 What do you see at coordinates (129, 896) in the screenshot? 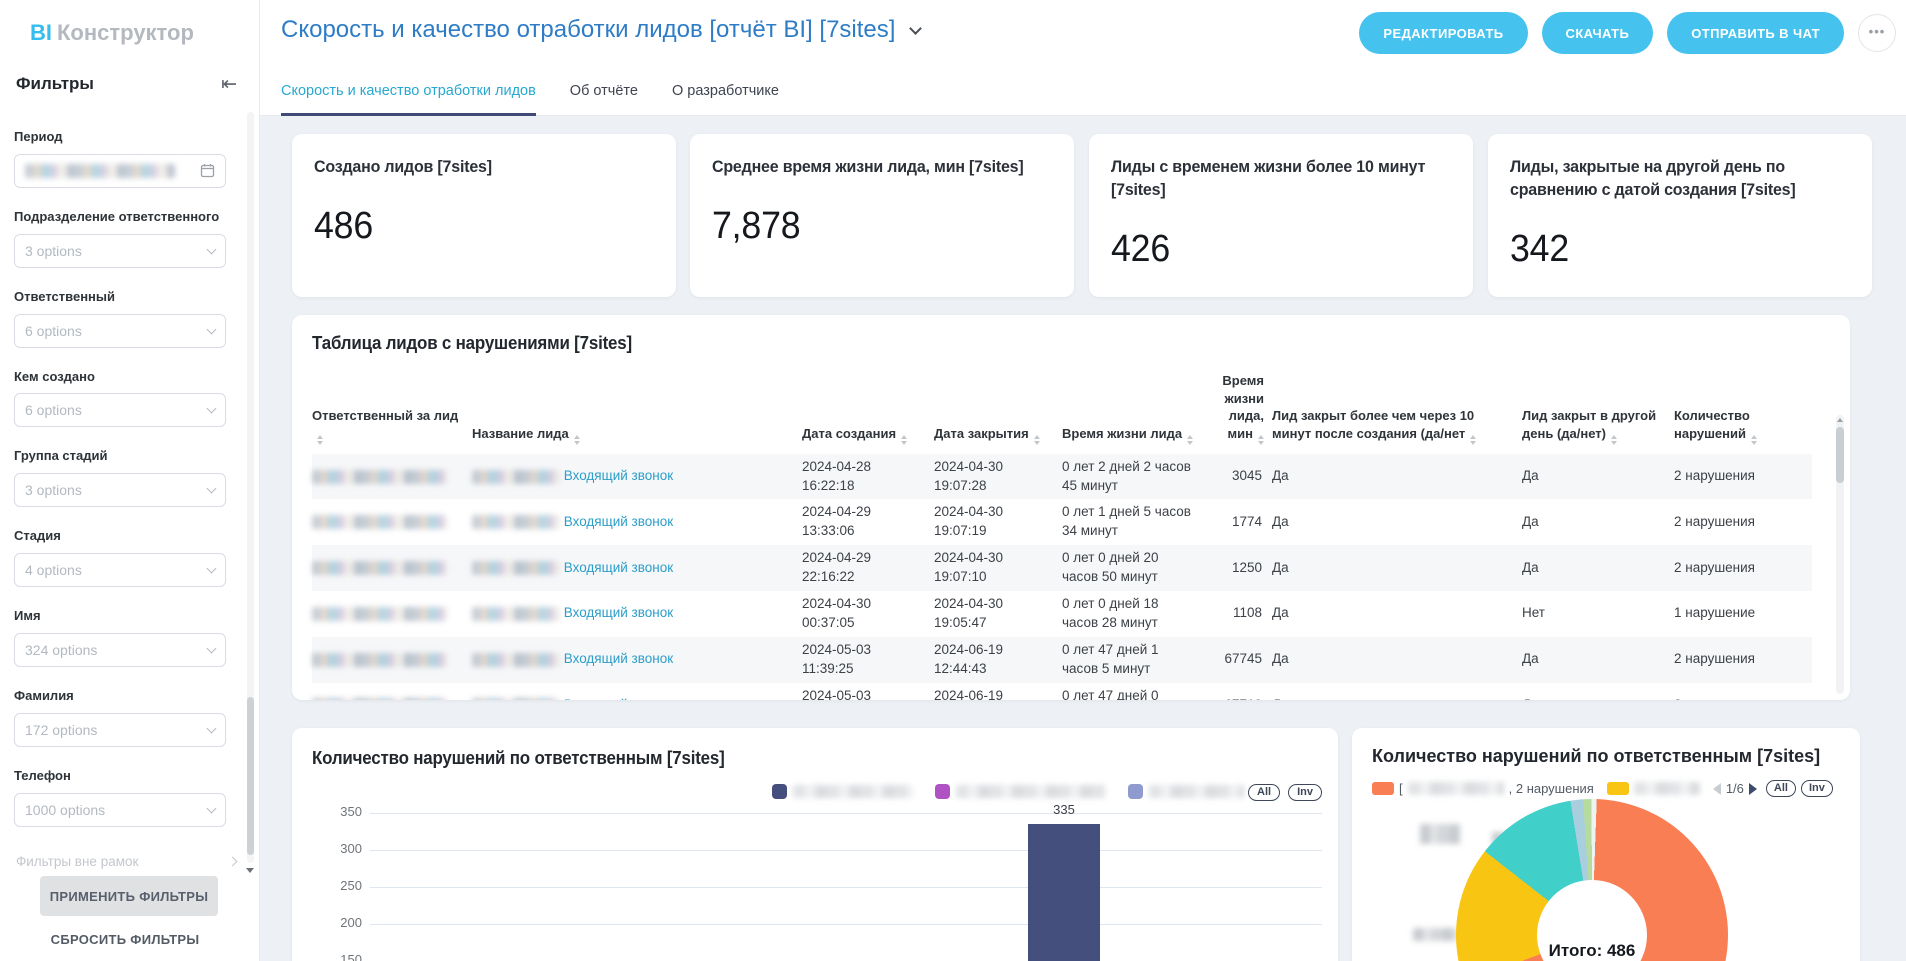
I see `apply-filters-button: ПРИМЕНИТЬ ФИЛЬТРЫ` at bounding box center [129, 896].